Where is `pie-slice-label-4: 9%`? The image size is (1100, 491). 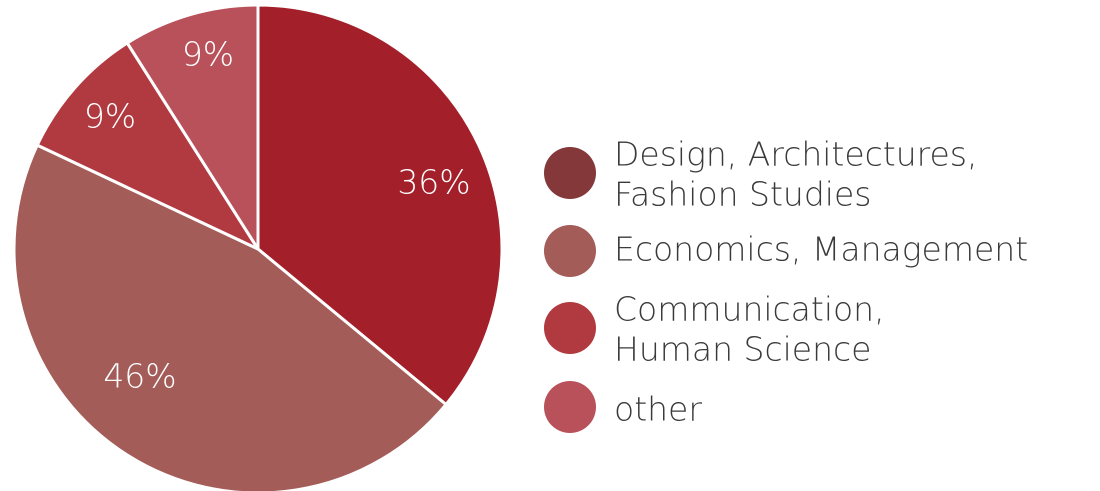
pie-slice-label-4: 9% is located at coordinates (208, 54).